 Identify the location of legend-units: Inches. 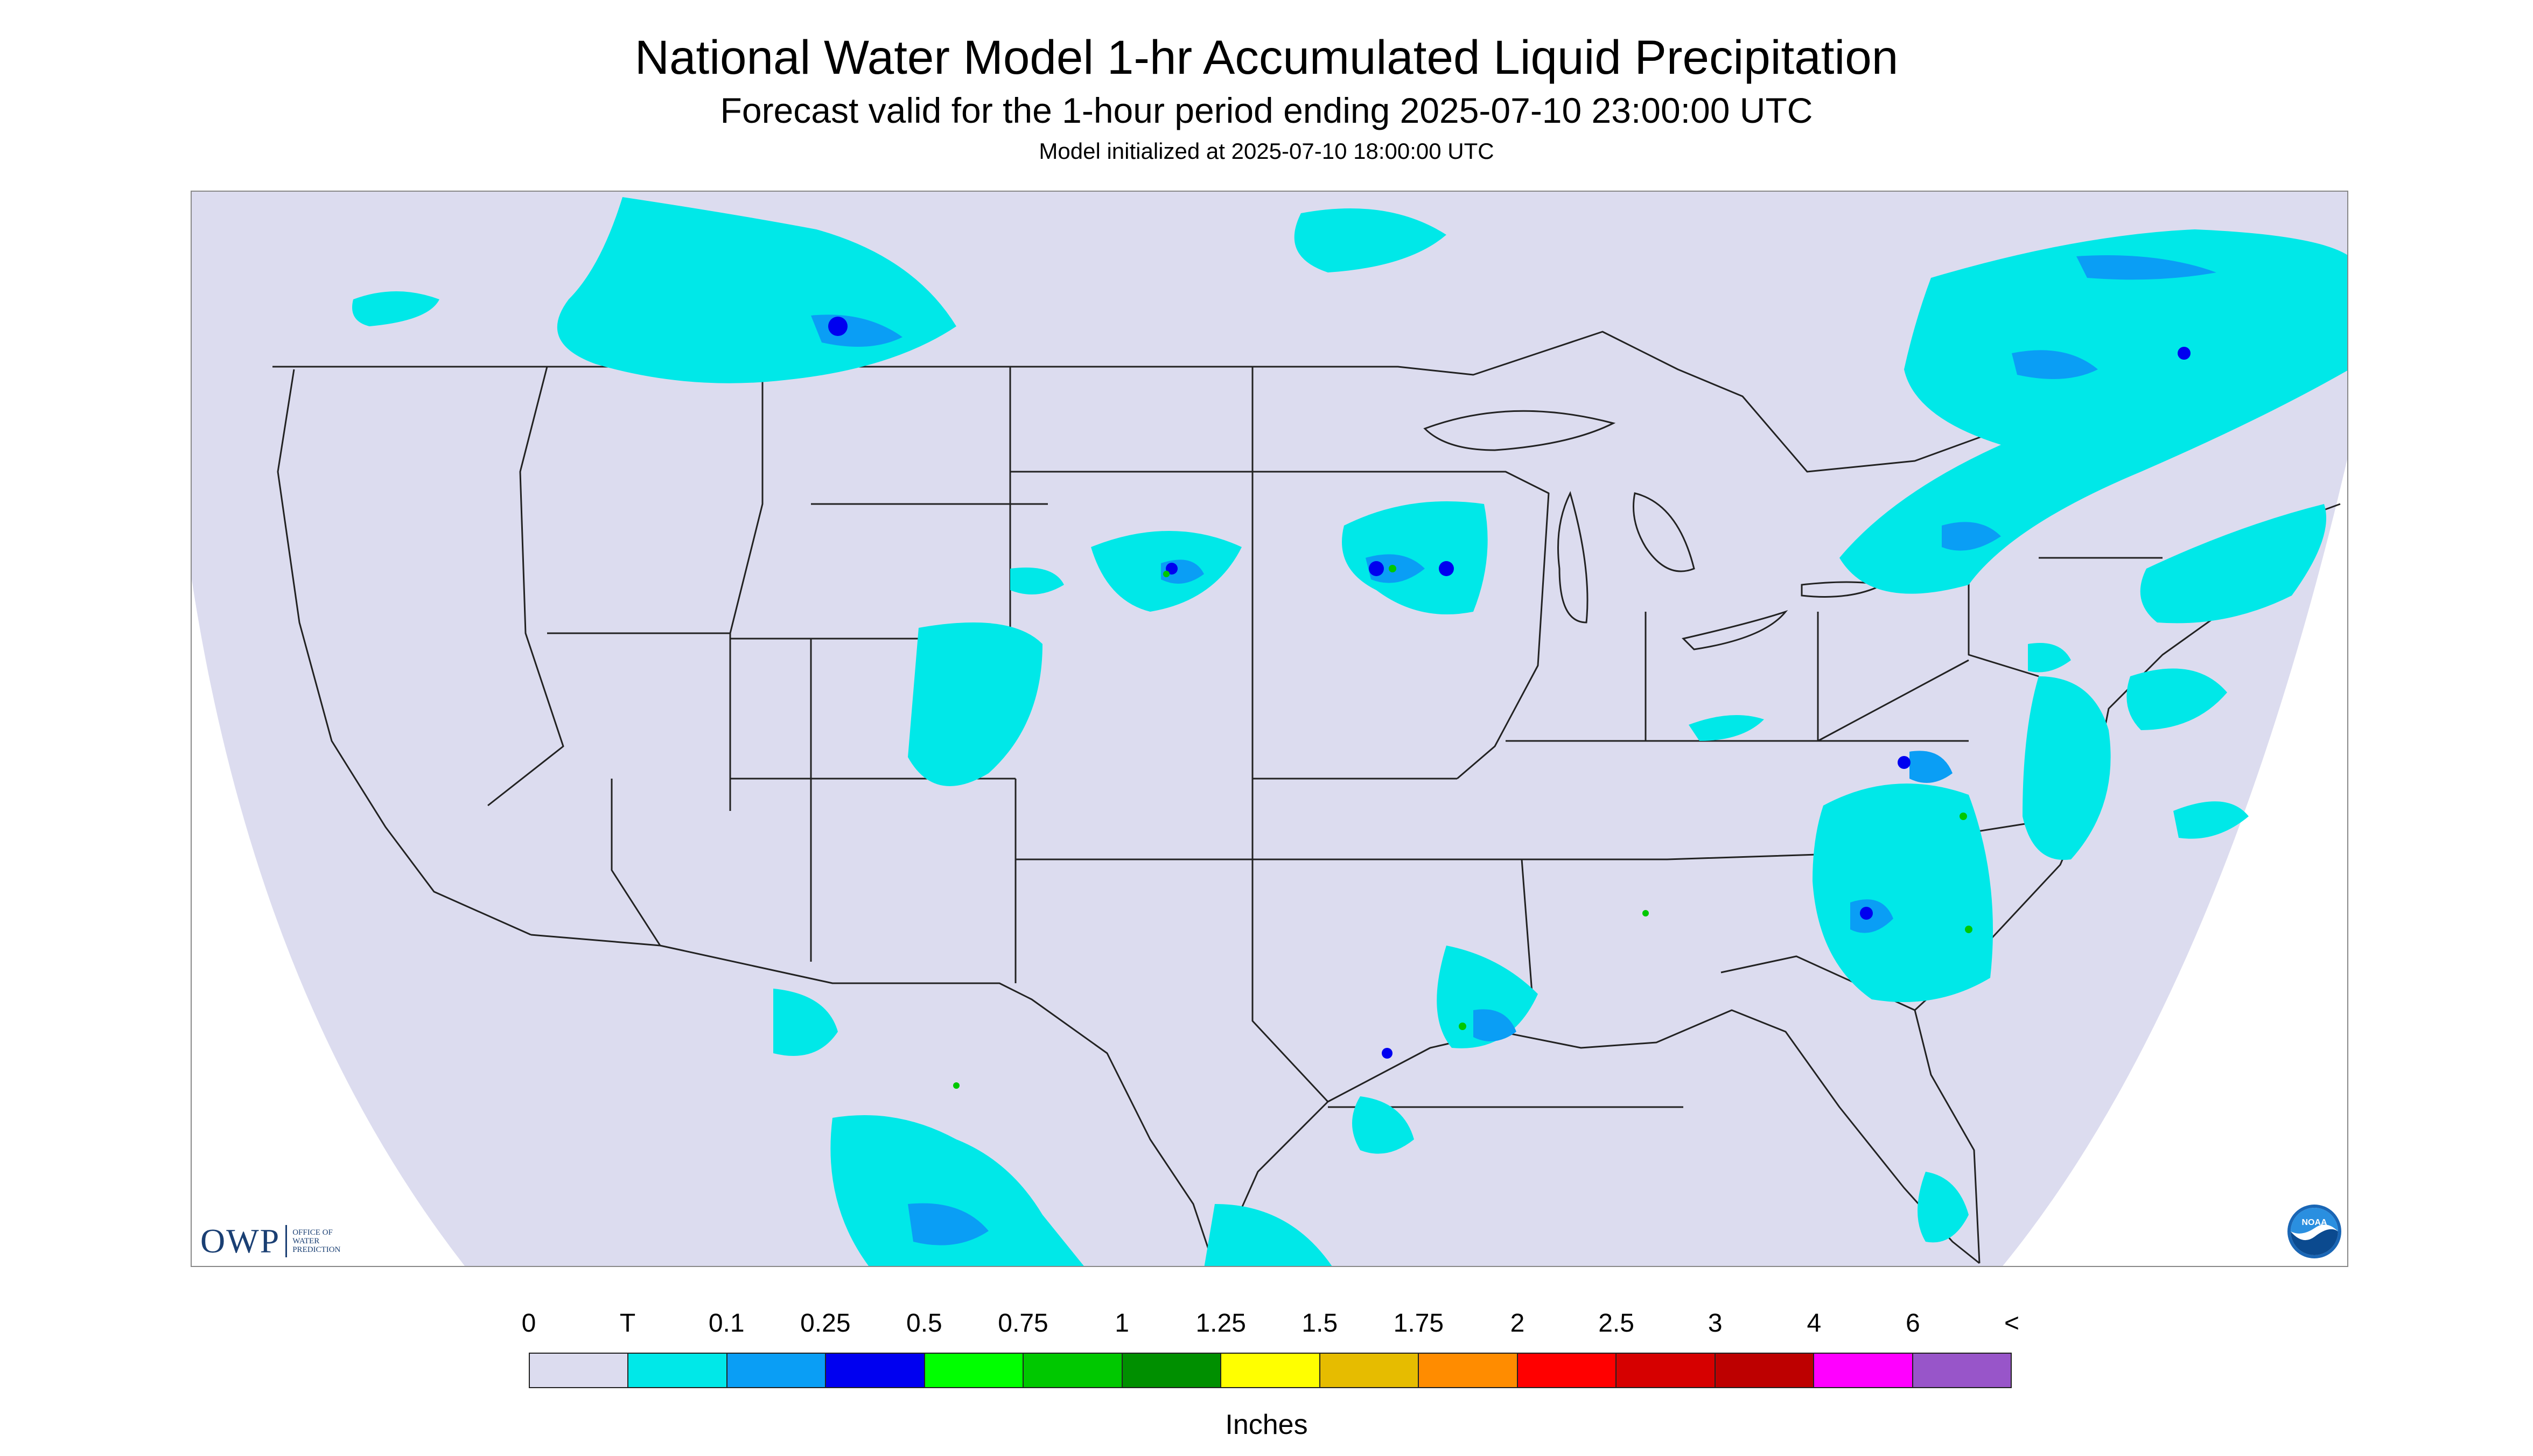
(1266, 1424).